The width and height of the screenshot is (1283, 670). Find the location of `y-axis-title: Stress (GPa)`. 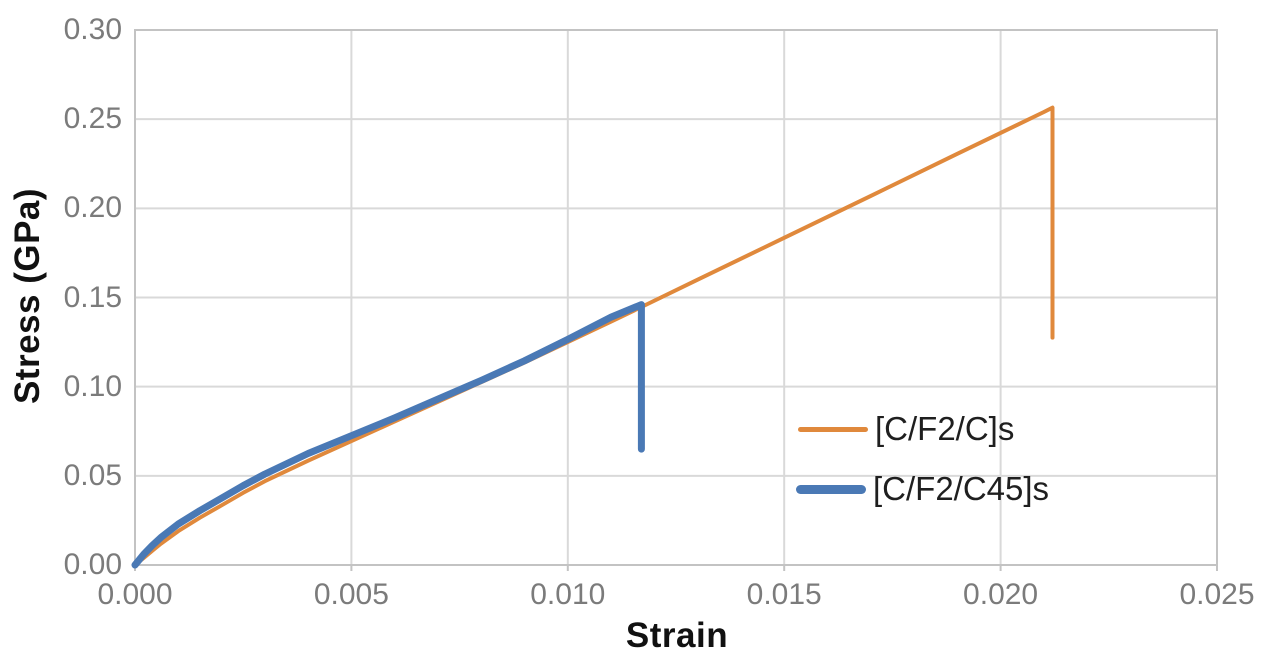

y-axis-title: Stress (GPa) is located at coordinates (27, 296).